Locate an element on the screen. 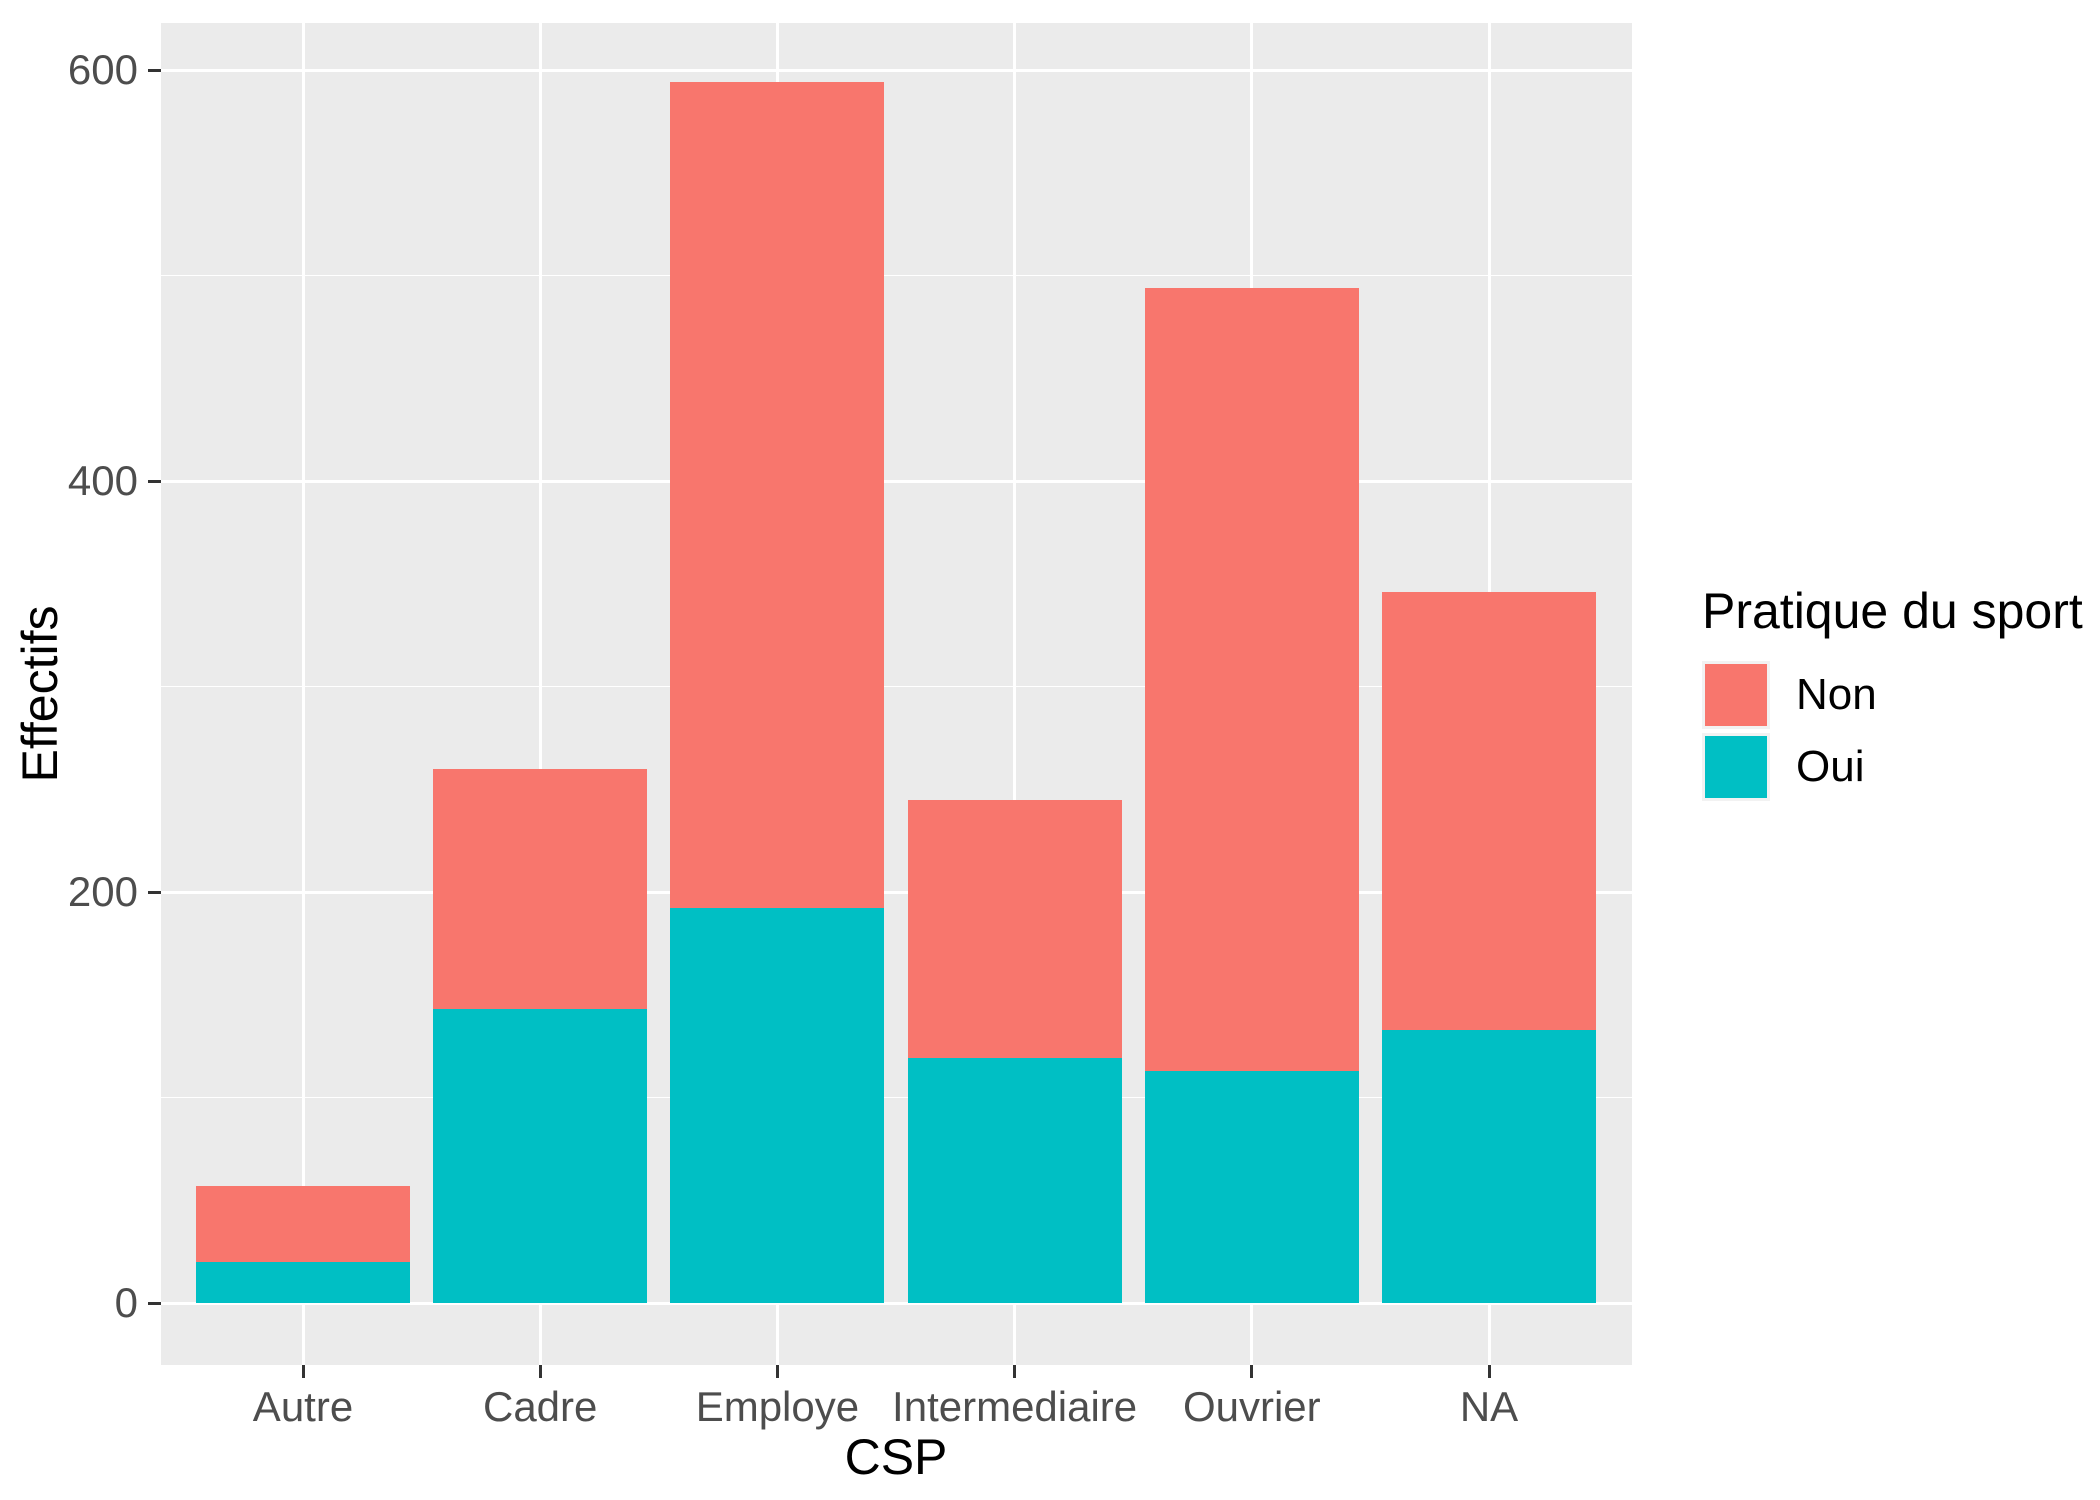 The width and height of the screenshot is (2100, 1500). bar-segment-cadre-non is located at coordinates (540, 889).